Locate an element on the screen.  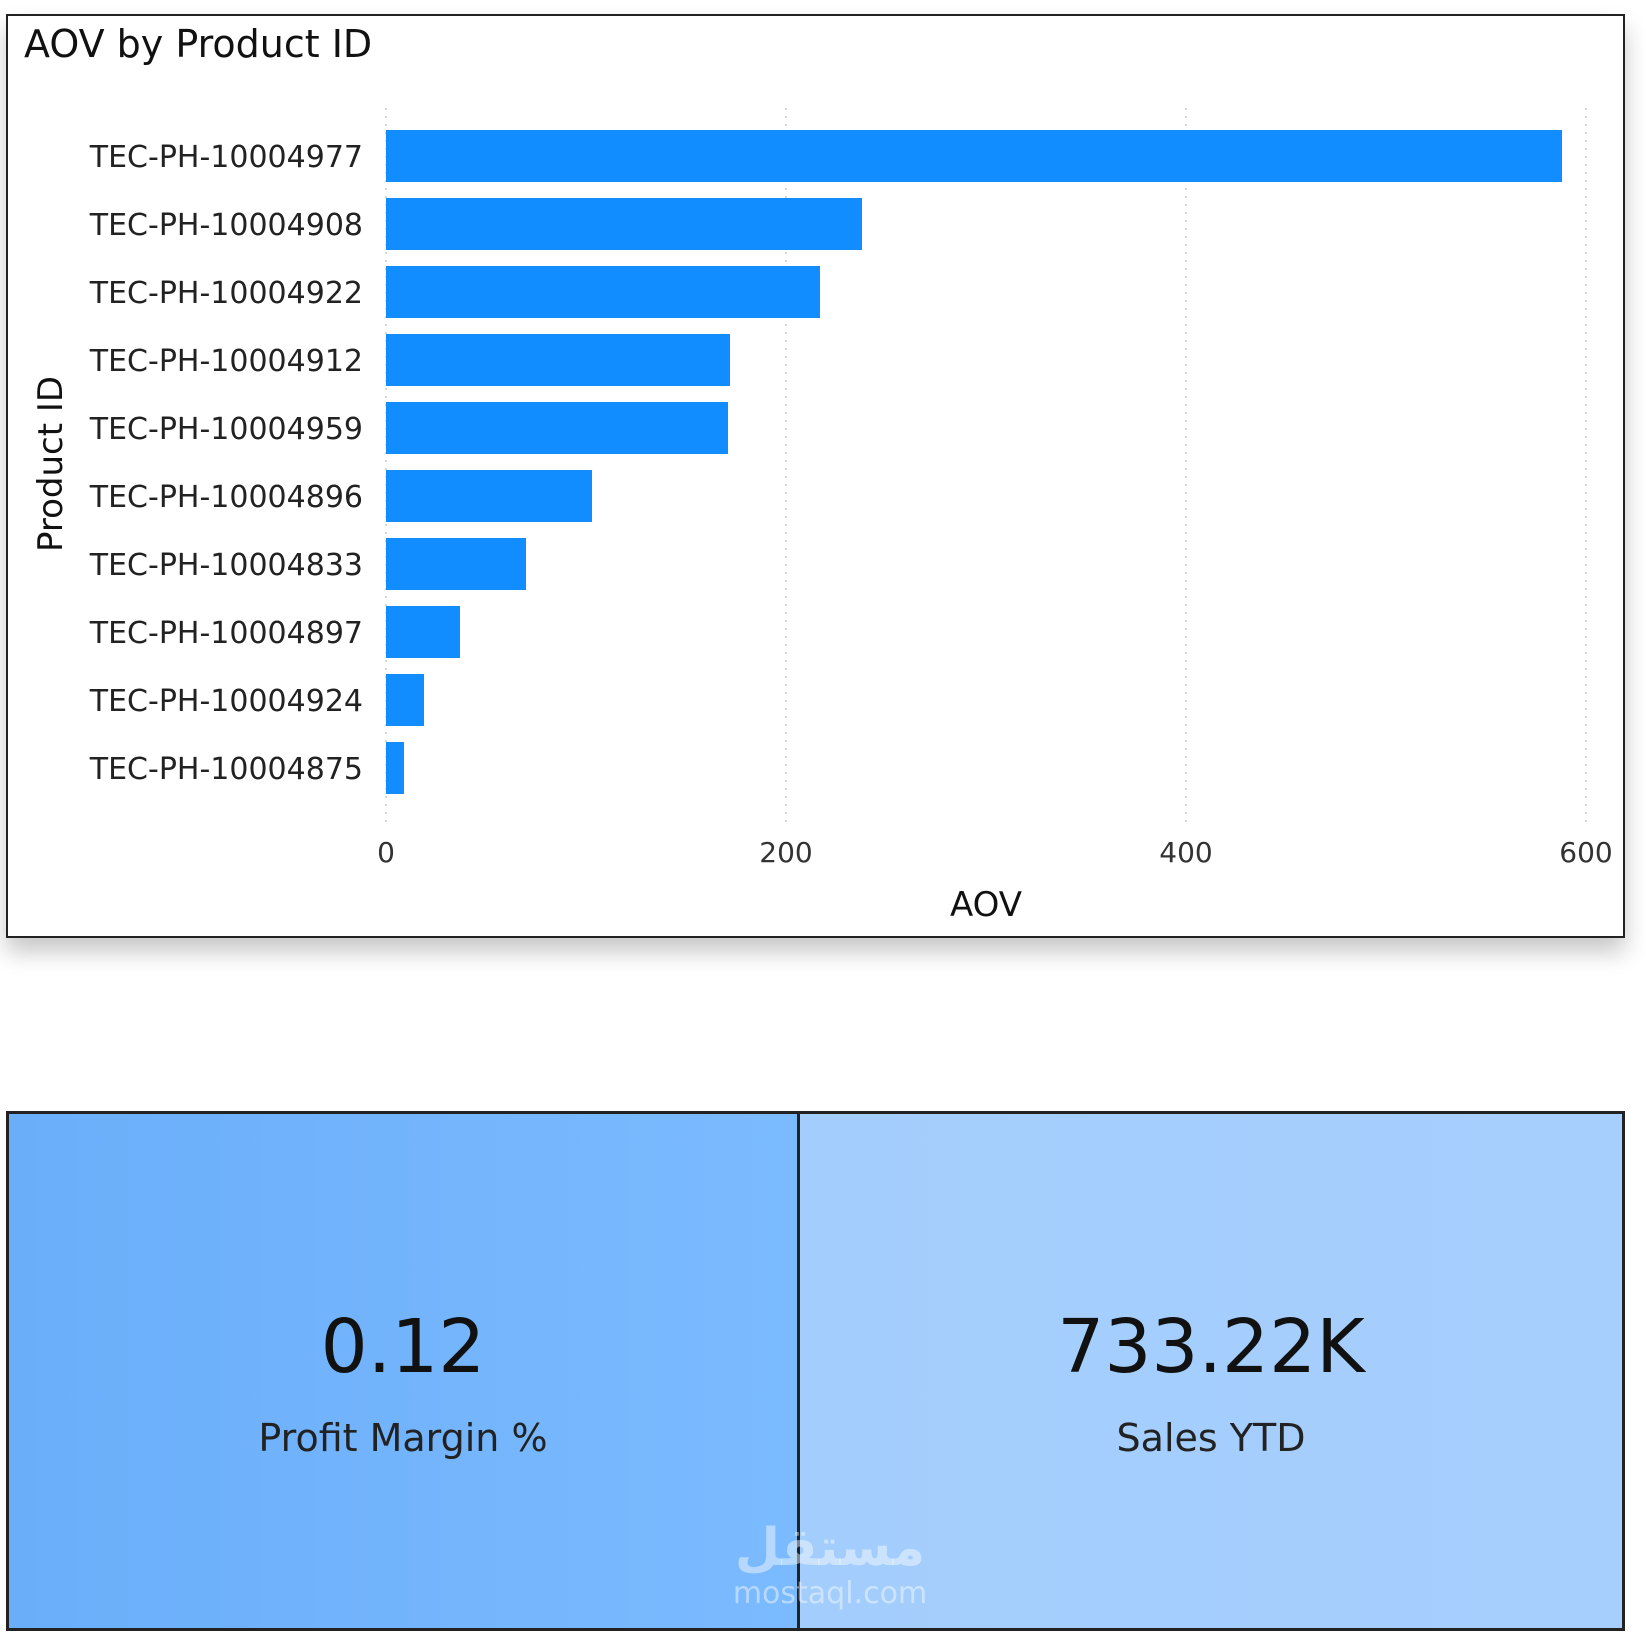
y-category-label: TEC-PH-10004924 is located at coordinates (226, 701).